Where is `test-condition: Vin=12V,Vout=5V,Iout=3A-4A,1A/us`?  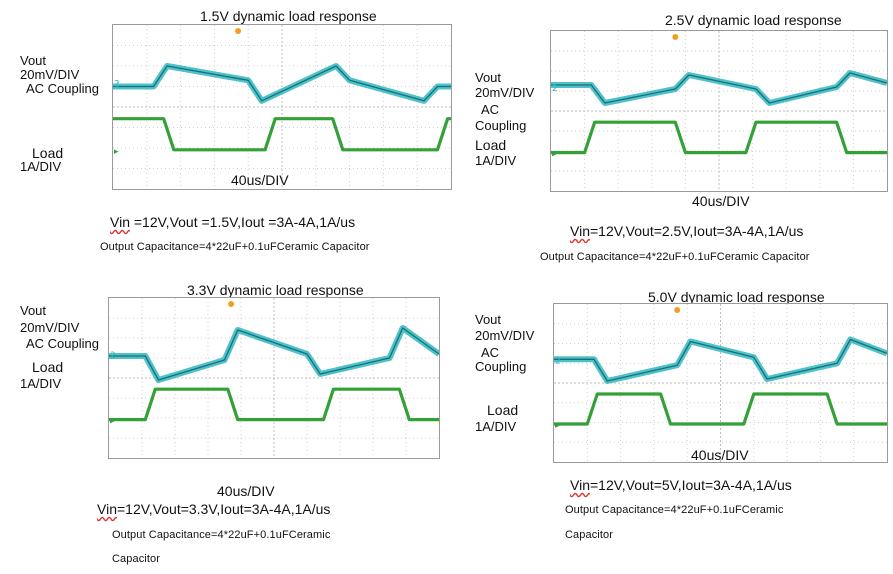 test-condition: Vin=12V,Vout=5V,Iout=3A-4A,1A/us is located at coordinates (681, 485).